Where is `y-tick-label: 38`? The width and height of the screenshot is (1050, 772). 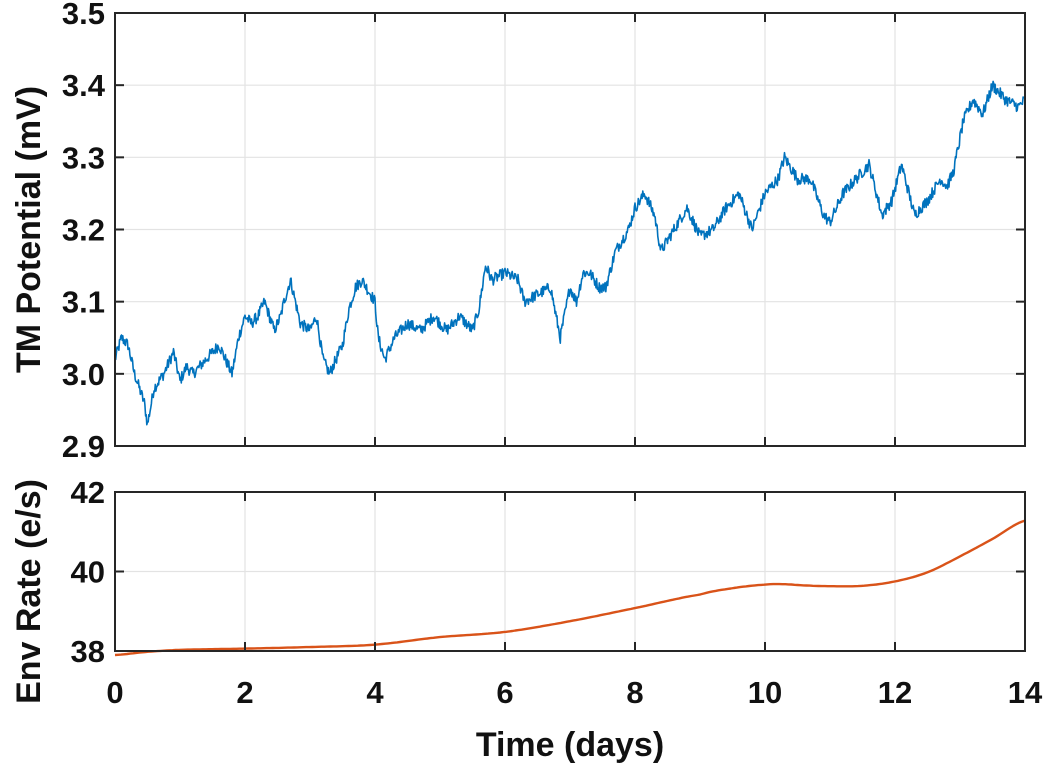
y-tick-label: 38 is located at coordinates (88, 651).